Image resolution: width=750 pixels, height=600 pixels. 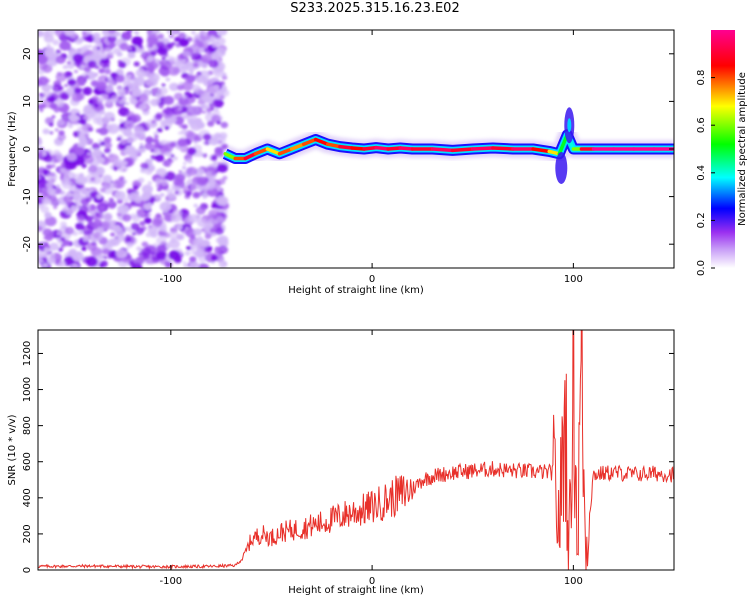 What do you see at coordinates (569, 125) in the screenshot?
I see `ridge-spike-core` at bounding box center [569, 125].